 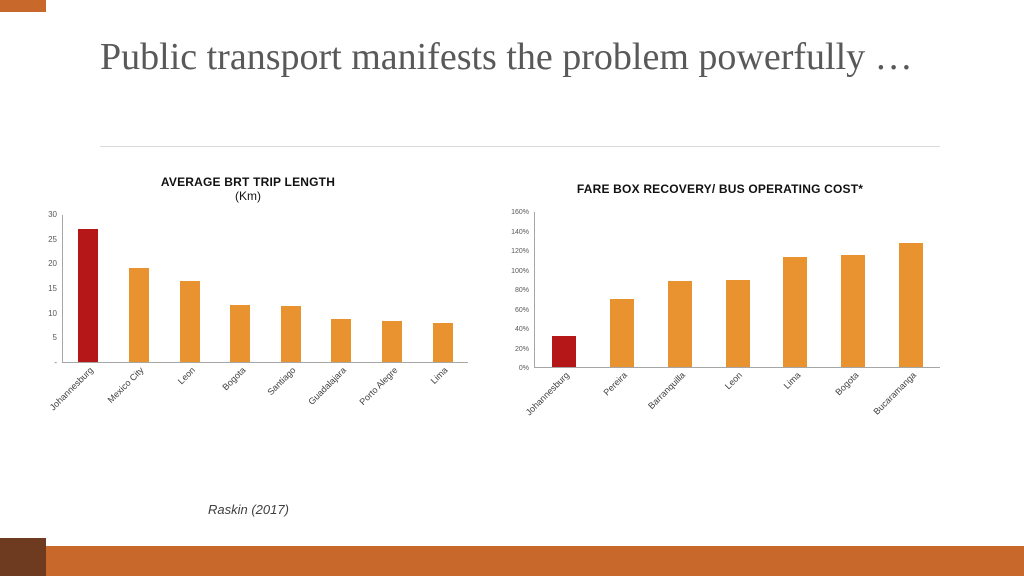 What do you see at coordinates (248, 196) in the screenshot?
I see `chart-subtitle: (Km)` at bounding box center [248, 196].